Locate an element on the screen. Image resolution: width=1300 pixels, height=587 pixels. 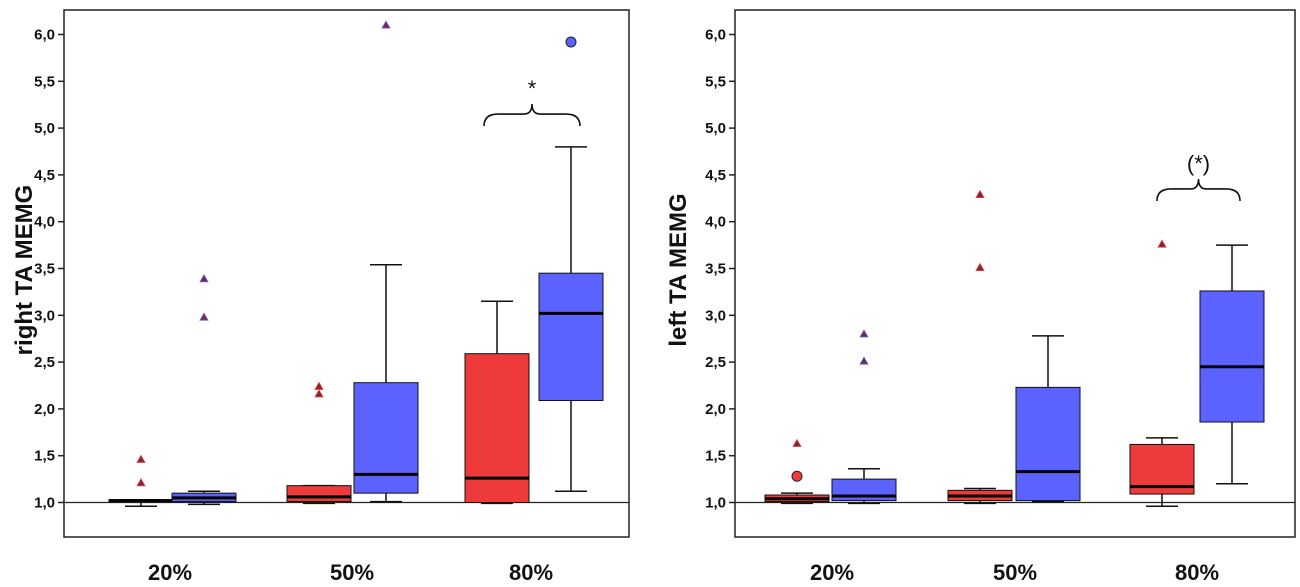
significance-annotation: (*) is located at coordinates (1198, 163).